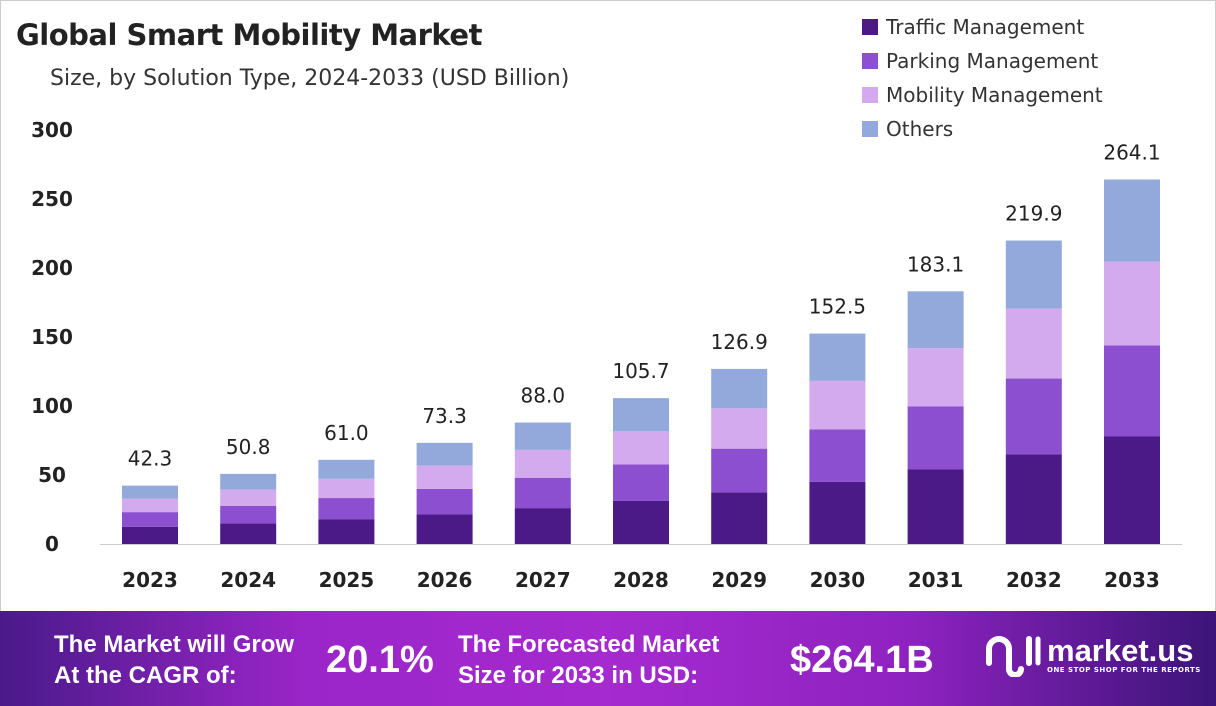 The height and width of the screenshot is (706, 1216). I want to click on total-data-label: 88.0, so click(543, 396).